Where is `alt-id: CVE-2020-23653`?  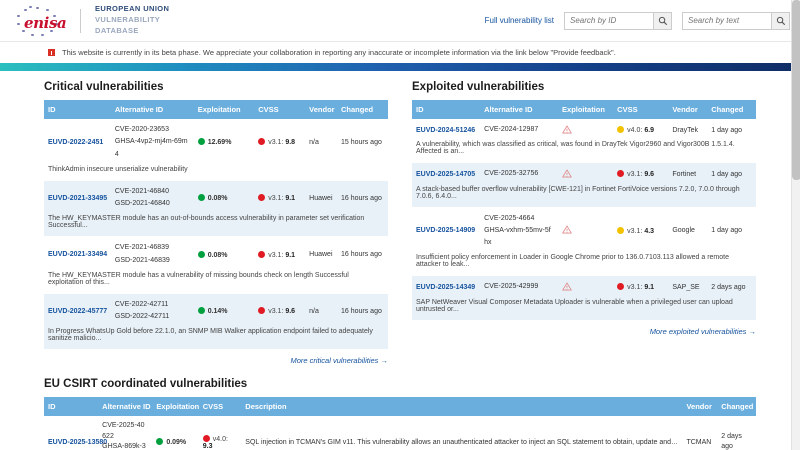
alt-id: CVE-2020-23653 is located at coordinates (141, 129).